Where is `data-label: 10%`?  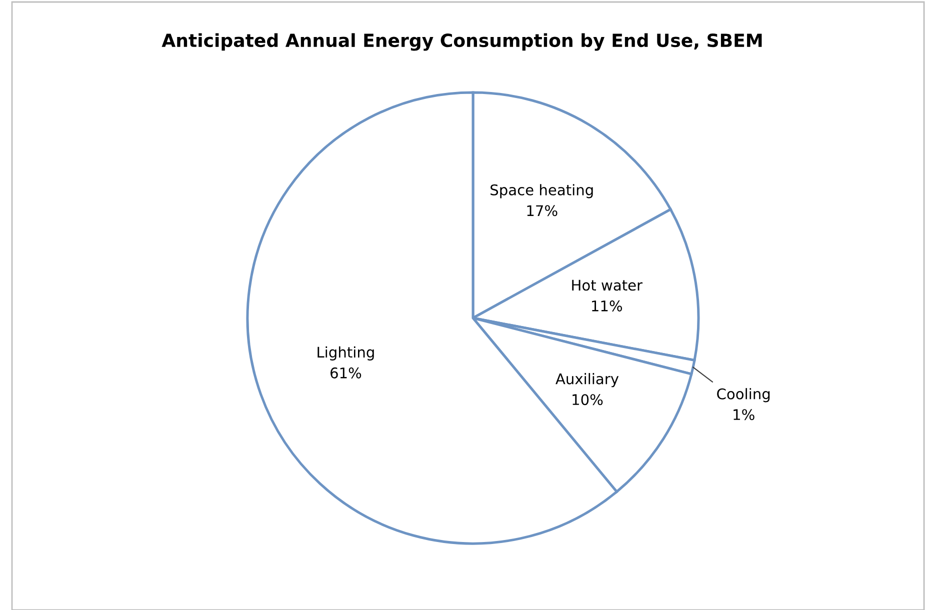
data-label: 10% is located at coordinates (587, 400).